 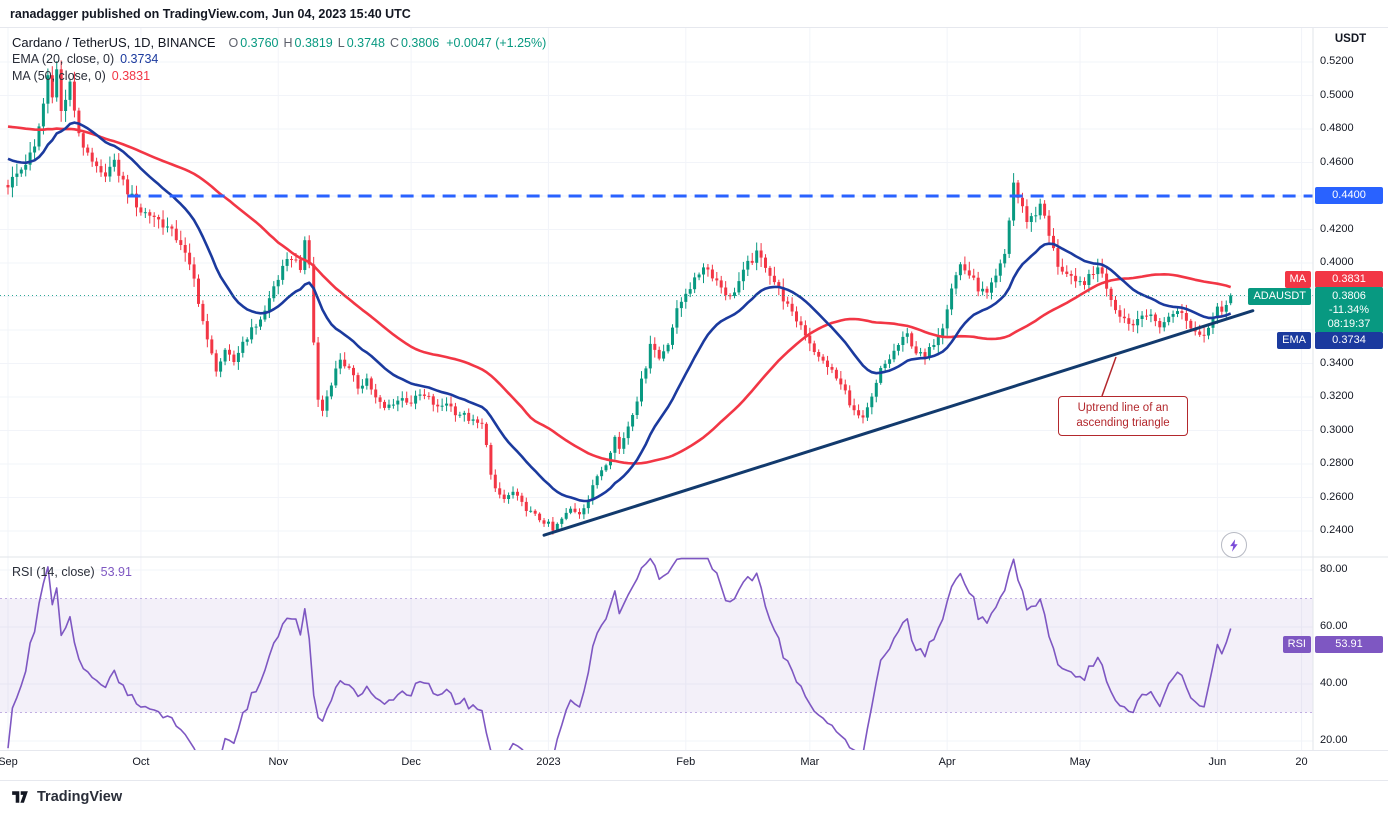 I want to click on lightning-icon, so click(x=1233, y=545).